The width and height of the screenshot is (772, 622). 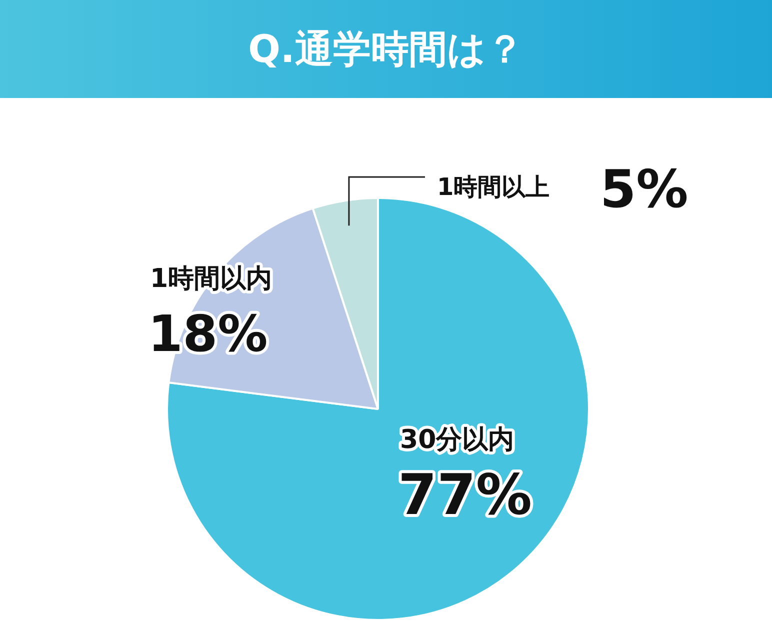 What do you see at coordinates (386, 49) in the screenshot?
I see `chart-title: Q.通学時間は？` at bounding box center [386, 49].